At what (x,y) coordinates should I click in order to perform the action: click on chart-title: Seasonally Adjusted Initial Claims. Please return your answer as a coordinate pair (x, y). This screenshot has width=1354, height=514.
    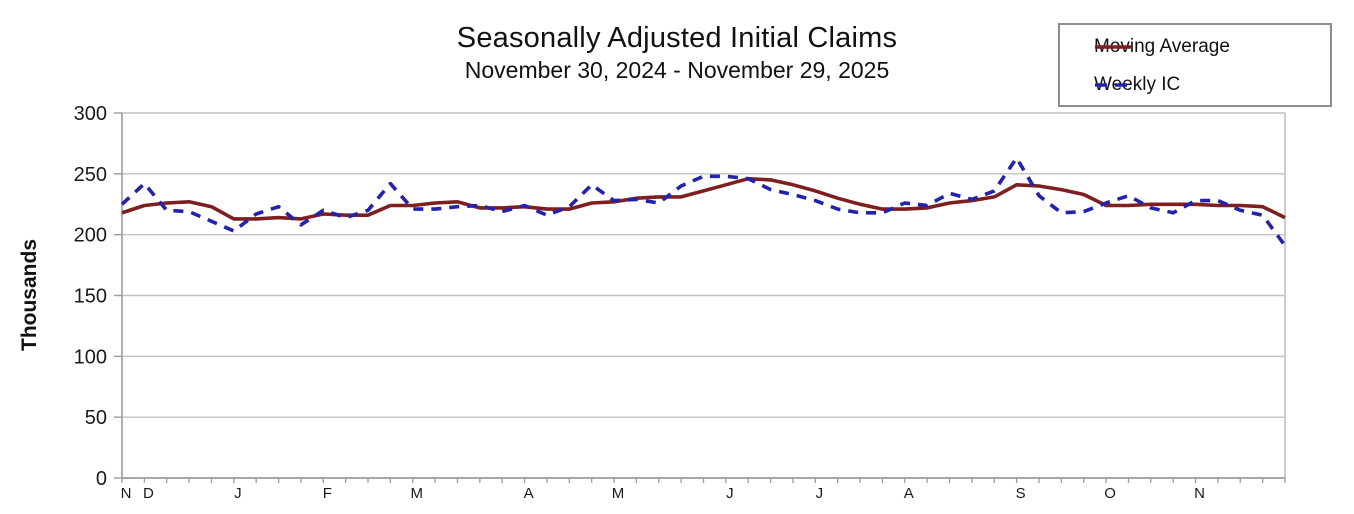
    Looking at the image, I should click on (677, 38).